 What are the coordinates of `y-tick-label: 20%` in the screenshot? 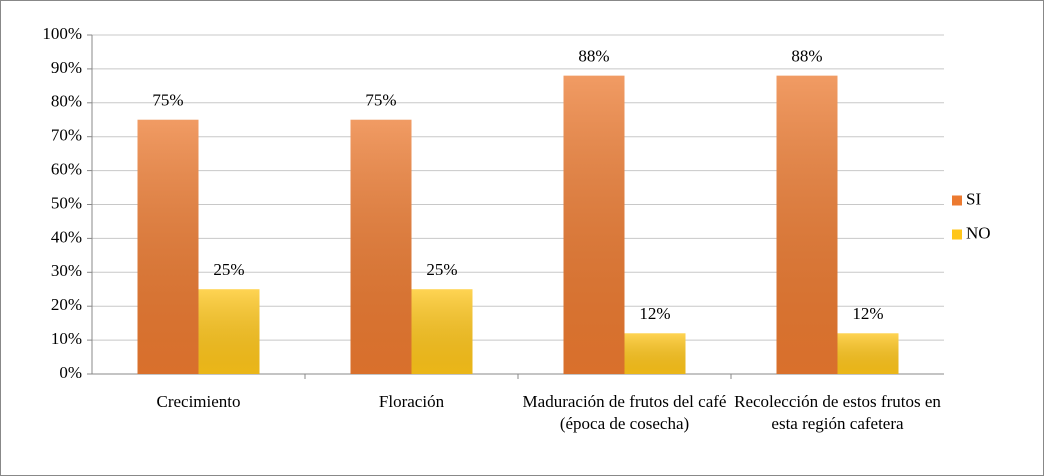 It's located at (66, 304).